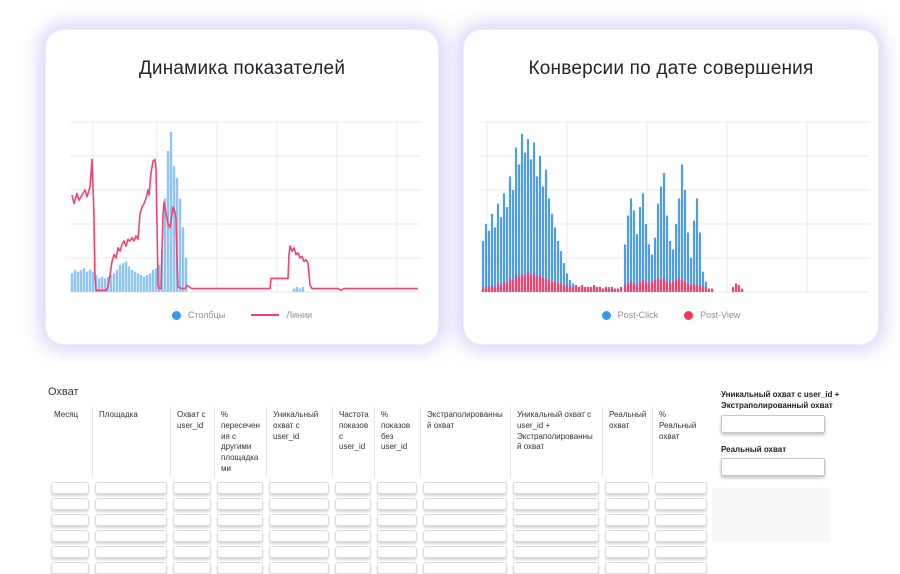 Image resolution: width=900 pixels, height=574 pixels. What do you see at coordinates (206, 315) in the screenshot?
I see `legend-label: Столбцы` at bounding box center [206, 315].